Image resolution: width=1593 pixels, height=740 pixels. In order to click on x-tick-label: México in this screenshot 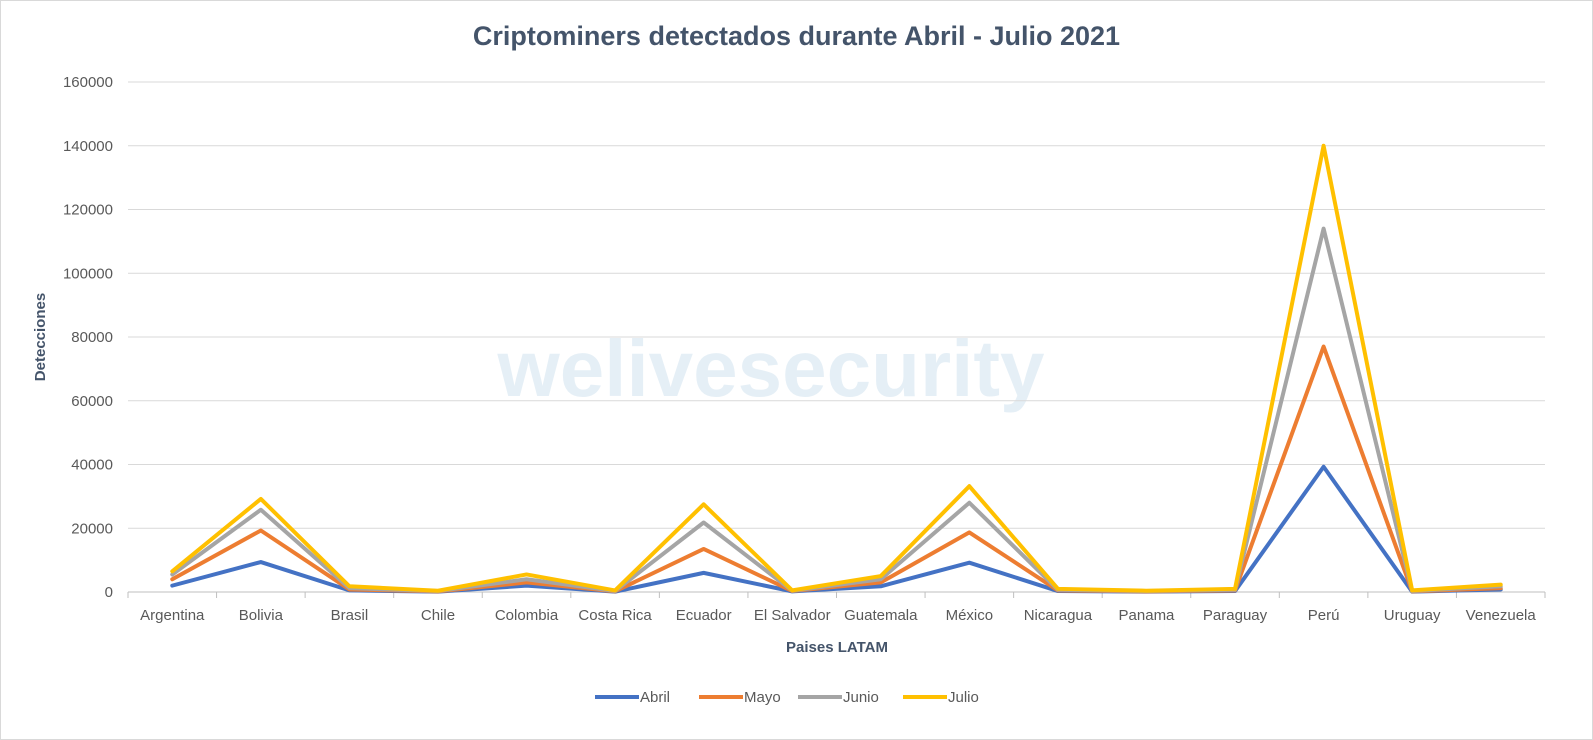, I will do `click(970, 615)`.